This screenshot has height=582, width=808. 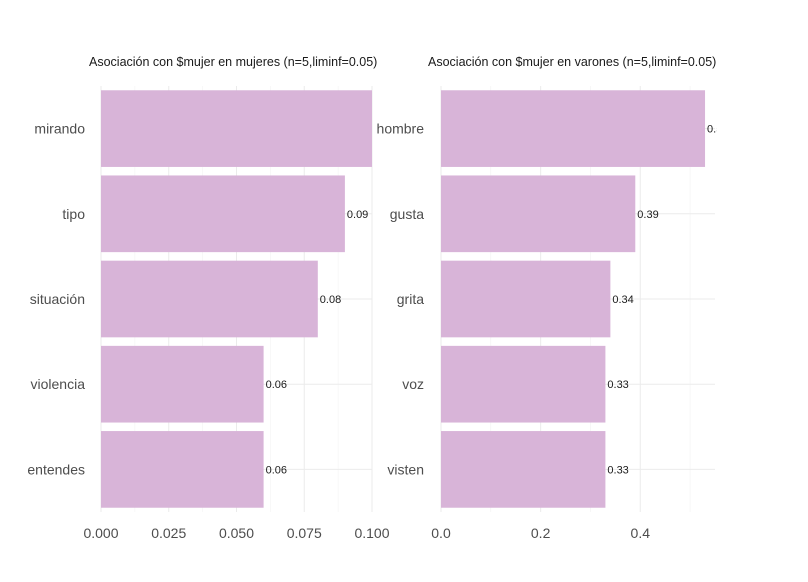 What do you see at coordinates (441, 533) in the screenshot?
I see `x-tick-label: 0.0` at bounding box center [441, 533].